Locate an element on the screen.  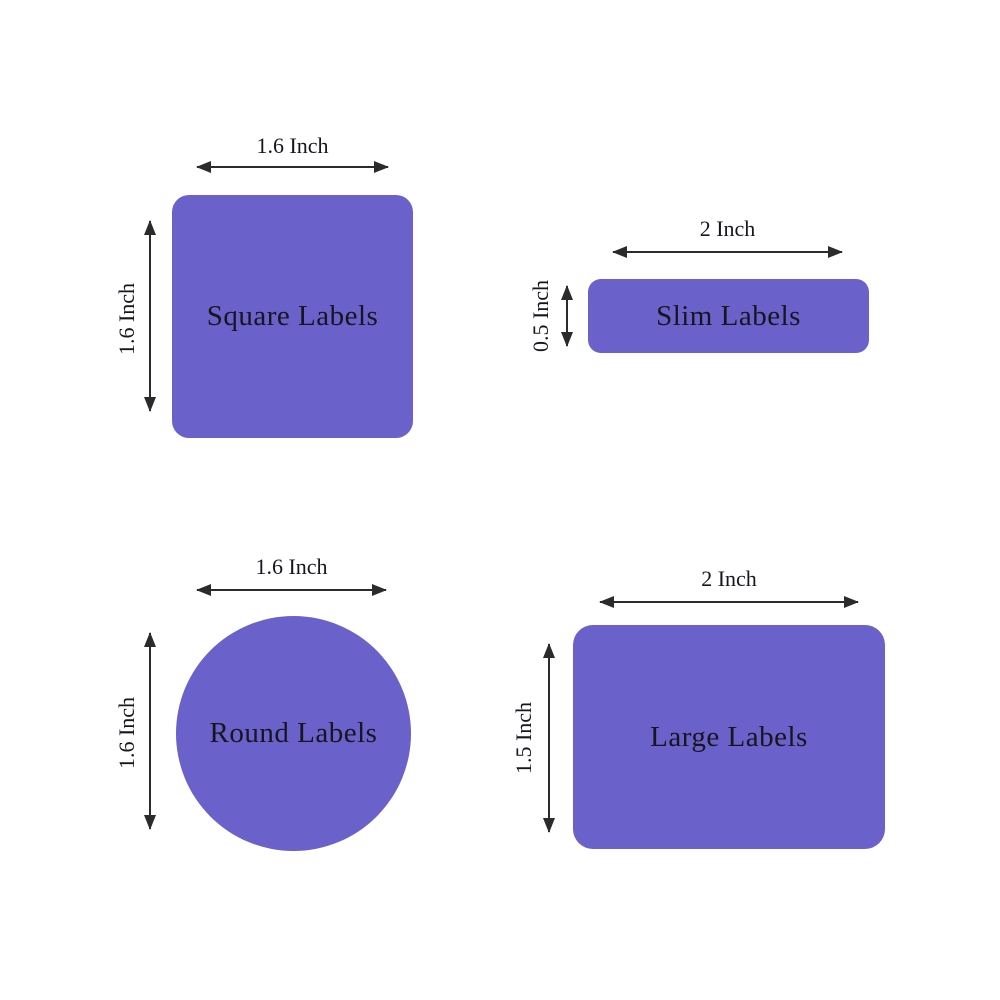
slim-label-shape: Slim Labels is located at coordinates (728, 316).